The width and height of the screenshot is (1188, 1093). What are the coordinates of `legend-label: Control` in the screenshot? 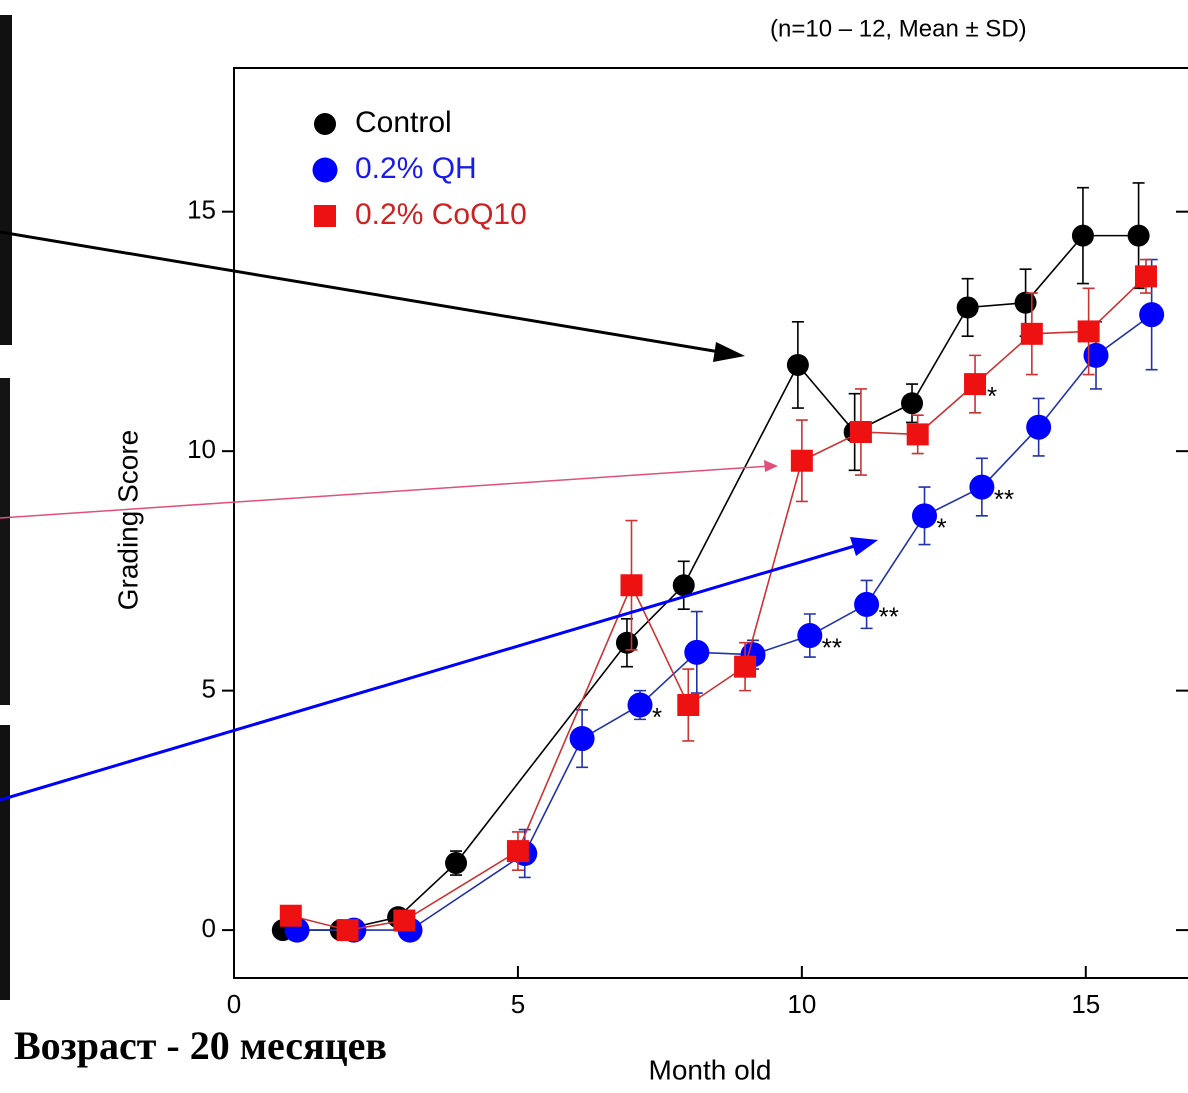 It's located at (403, 122).